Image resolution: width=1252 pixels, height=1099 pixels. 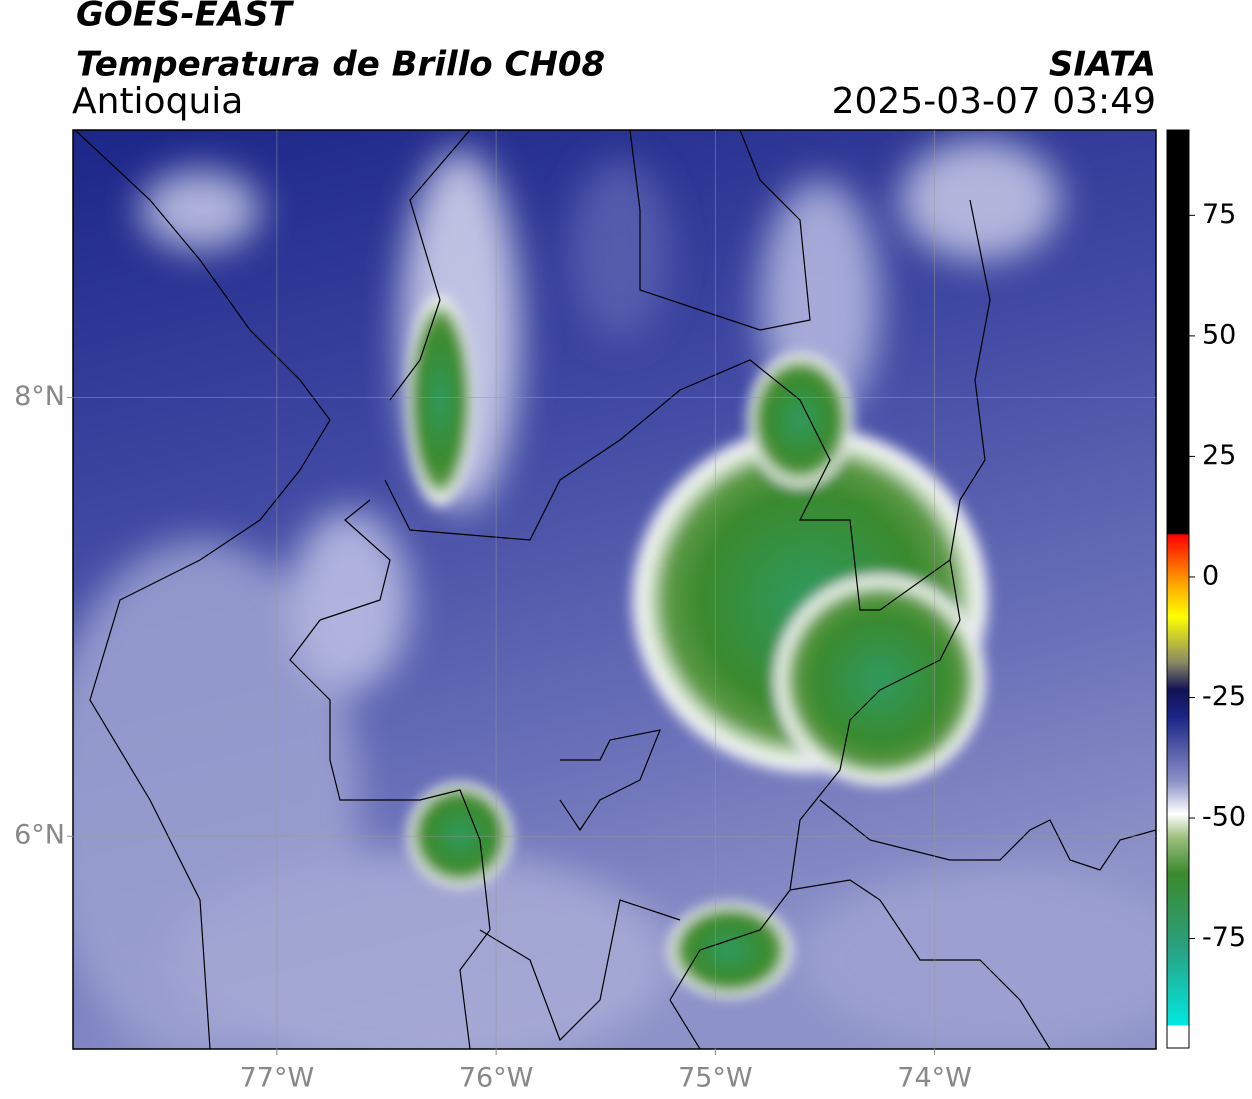 What do you see at coordinates (1102, 65) in the screenshot?
I see `source: SIATA` at bounding box center [1102, 65].